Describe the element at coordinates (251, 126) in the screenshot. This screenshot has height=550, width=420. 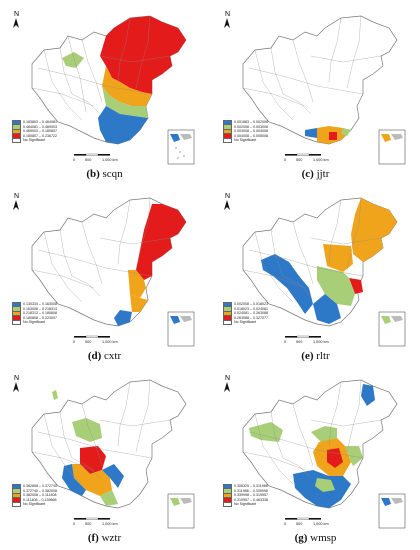
I see `legend-label: 0.002008 – 0.003008` at that location.